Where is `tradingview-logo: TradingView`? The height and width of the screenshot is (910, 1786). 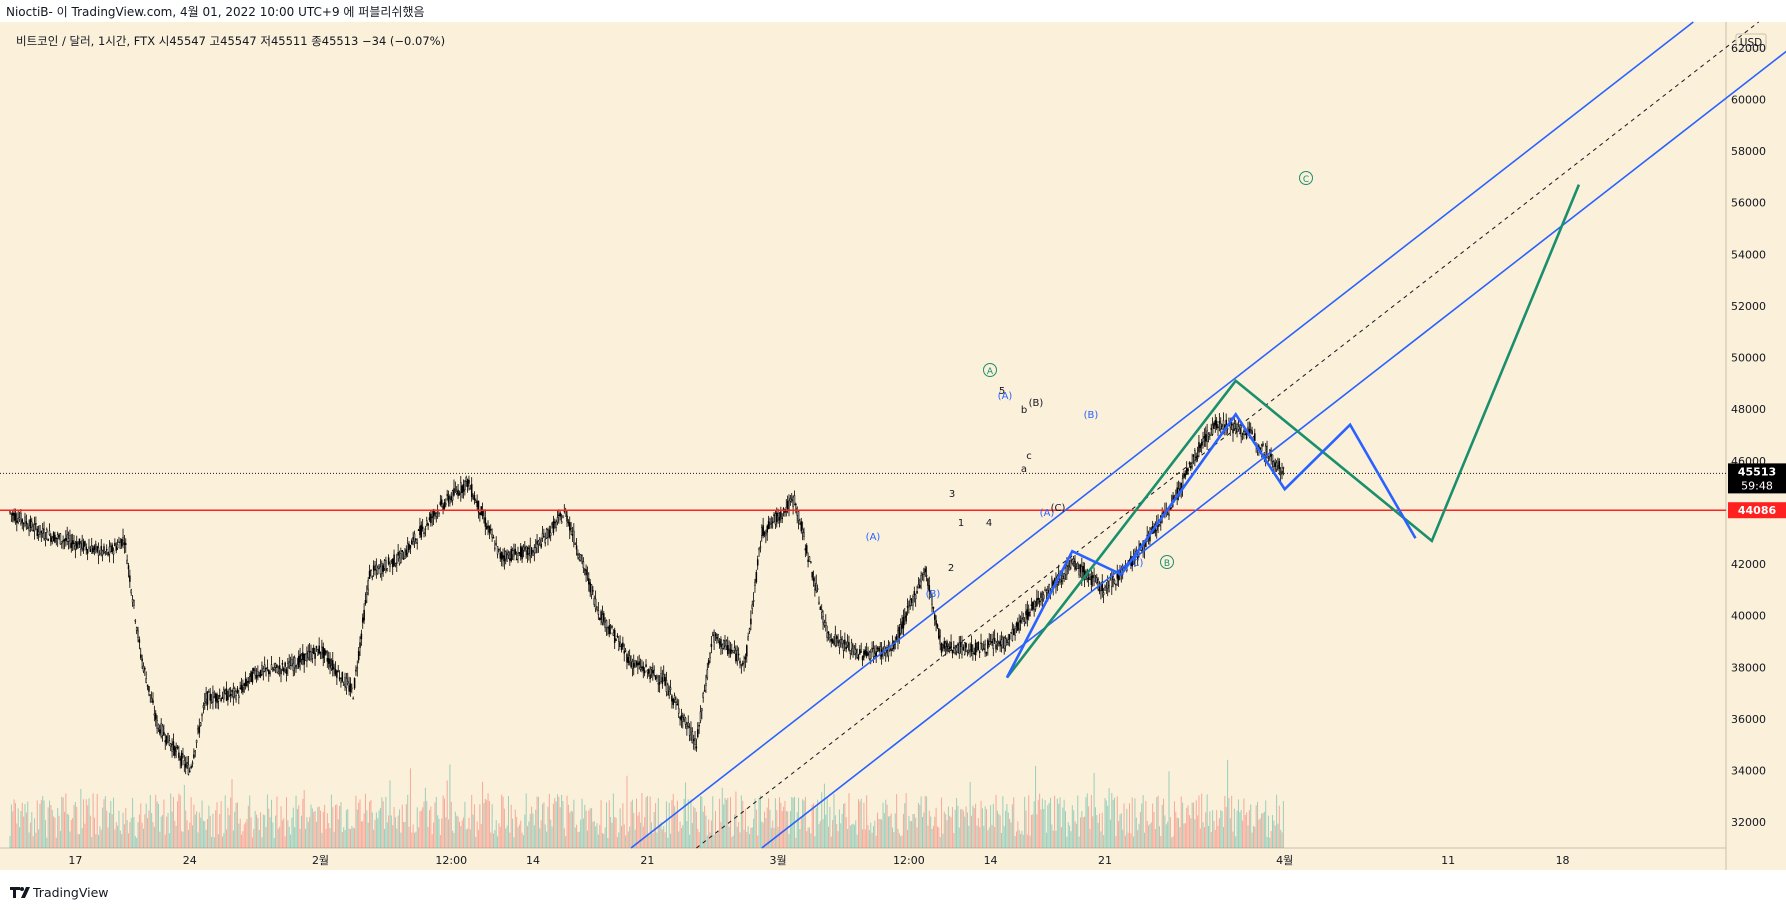
tradingview-logo: TradingView is located at coordinates (59, 892).